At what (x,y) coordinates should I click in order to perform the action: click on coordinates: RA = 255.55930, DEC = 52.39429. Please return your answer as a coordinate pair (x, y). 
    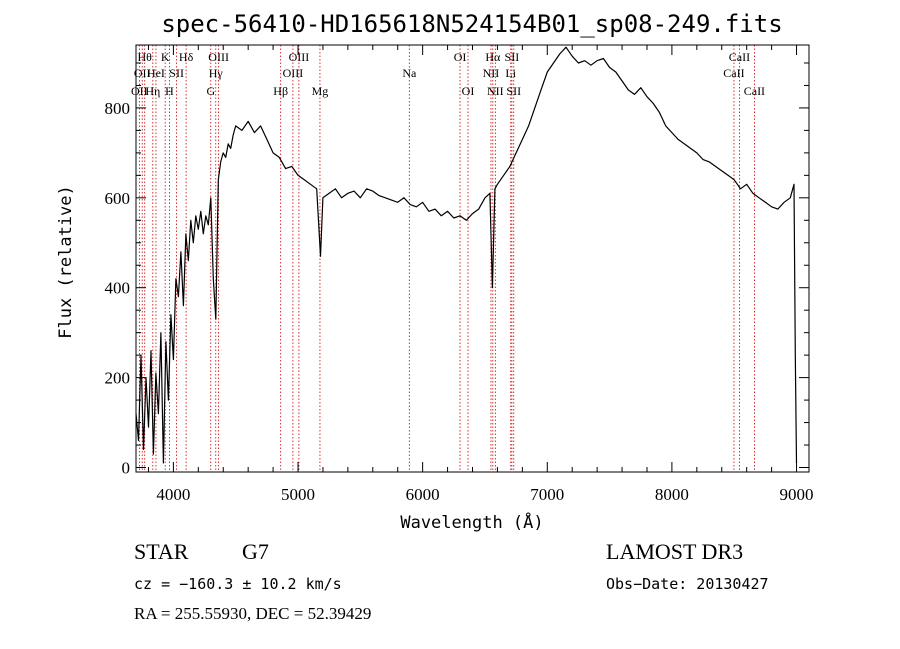
    Looking at the image, I should click on (252, 613).